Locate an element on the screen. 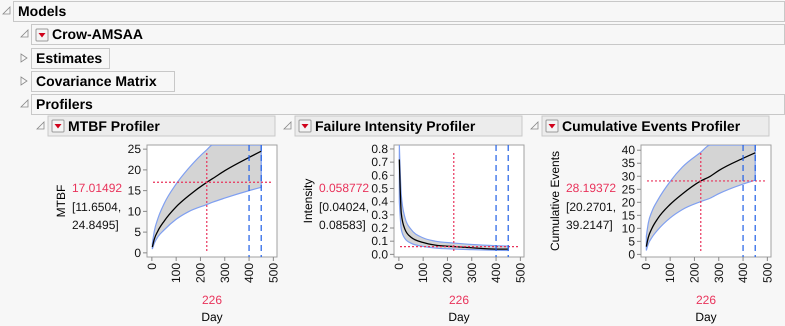 The height and width of the screenshot is (326, 785). y-tick-label: 40 is located at coordinates (629, 150).